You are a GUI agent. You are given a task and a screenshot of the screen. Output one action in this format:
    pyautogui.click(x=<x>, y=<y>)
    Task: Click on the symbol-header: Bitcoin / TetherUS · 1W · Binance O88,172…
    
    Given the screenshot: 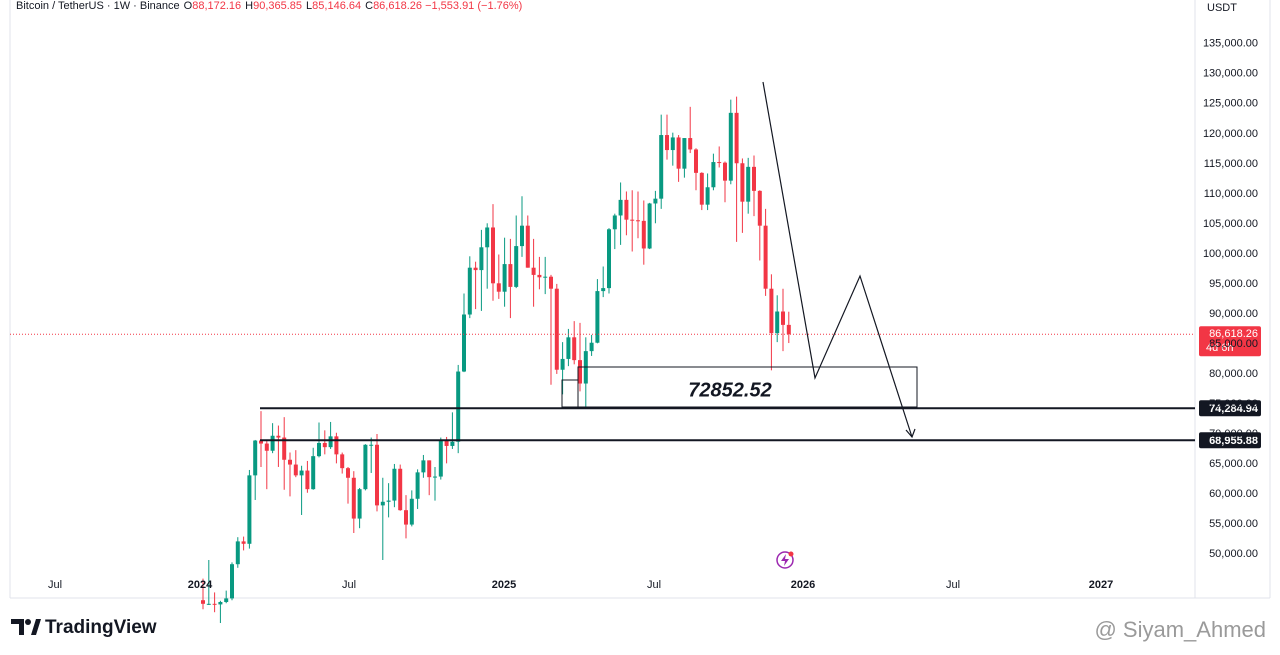 What is the action you would take?
    pyautogui.click(x=269, y=6)
    